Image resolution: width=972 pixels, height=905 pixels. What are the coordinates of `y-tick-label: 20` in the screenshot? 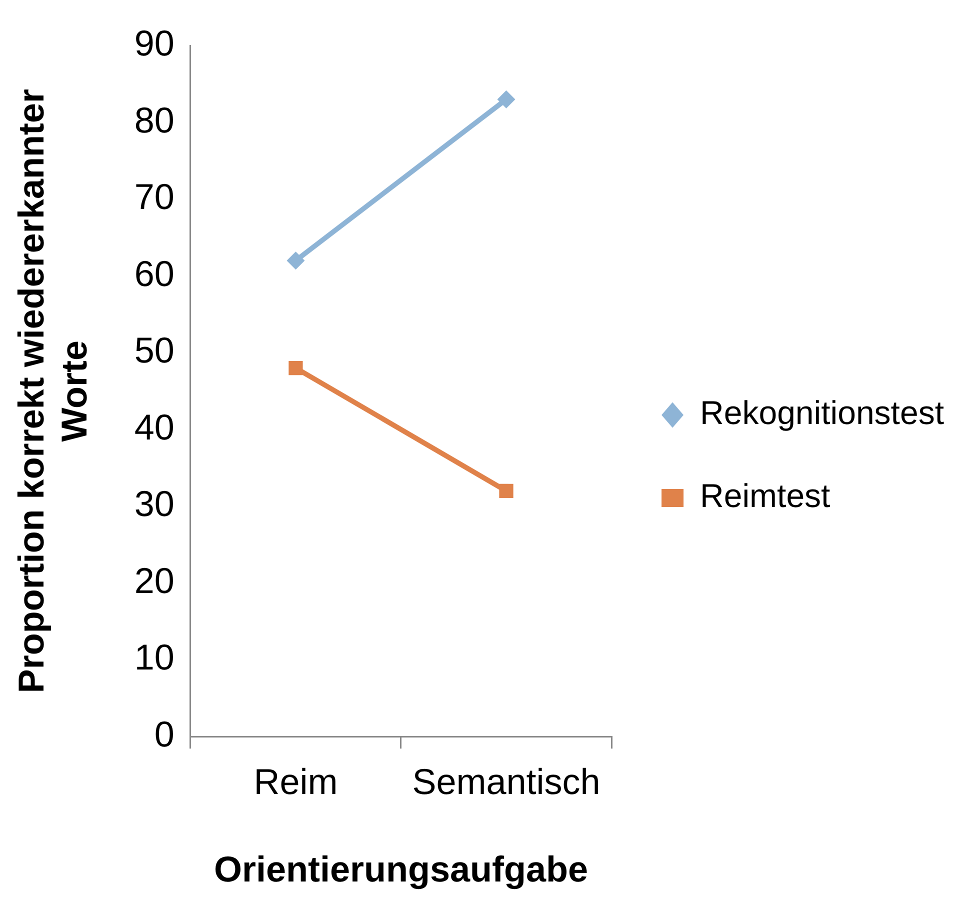 It's located at (154, 580).